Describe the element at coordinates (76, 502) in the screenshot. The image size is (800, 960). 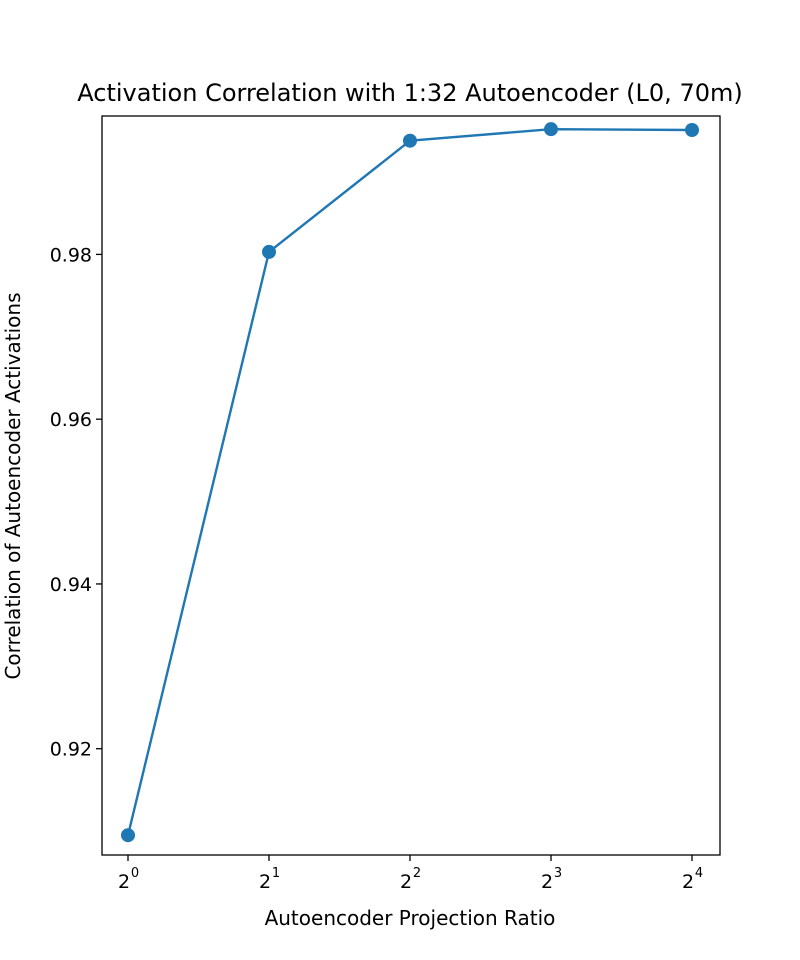
I see `y-axis: 0.92 0.94 0.96 0.98` at that location.